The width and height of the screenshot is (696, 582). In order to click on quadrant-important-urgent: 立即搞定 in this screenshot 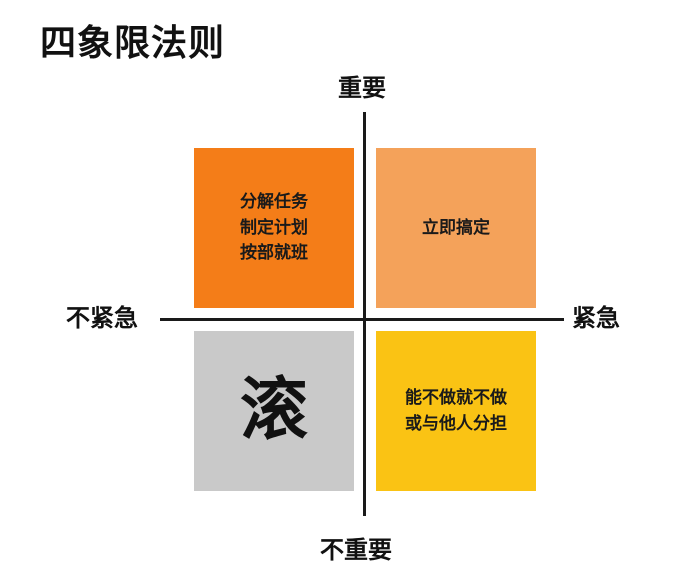, I will do `click(456, 228)`.